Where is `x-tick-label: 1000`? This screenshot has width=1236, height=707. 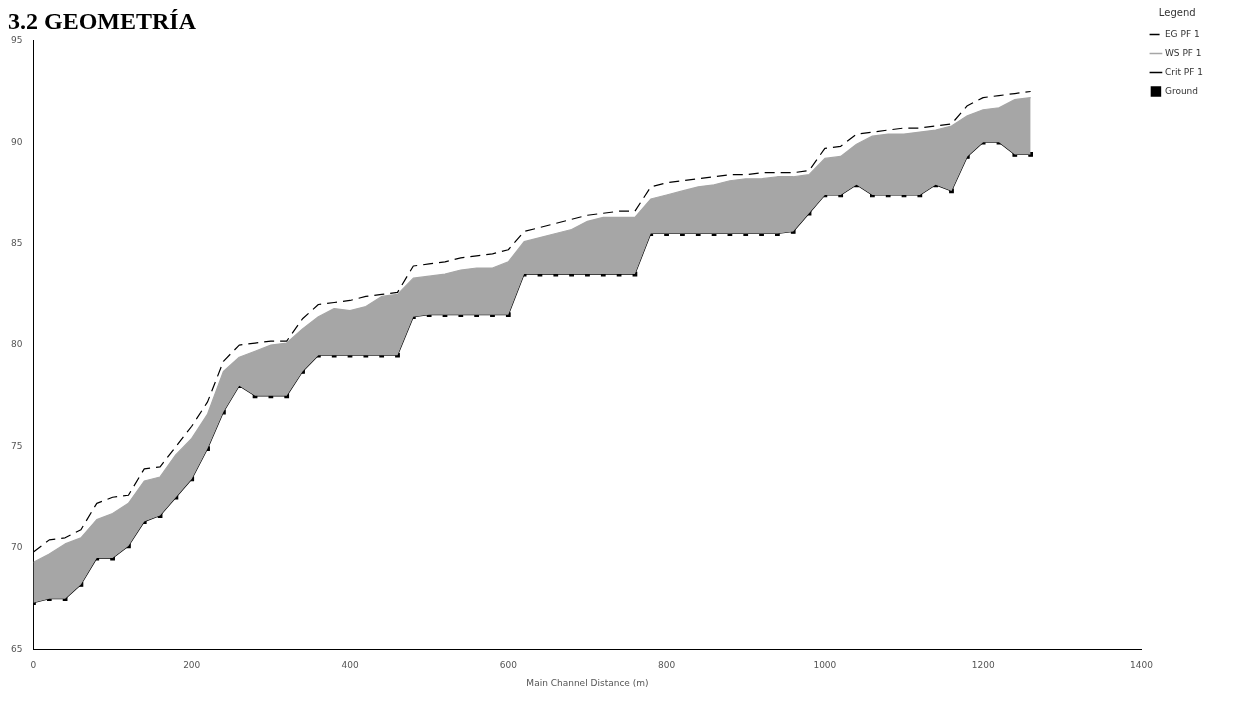 x-tick-label: 1000 is located at coordinates (825, 665).